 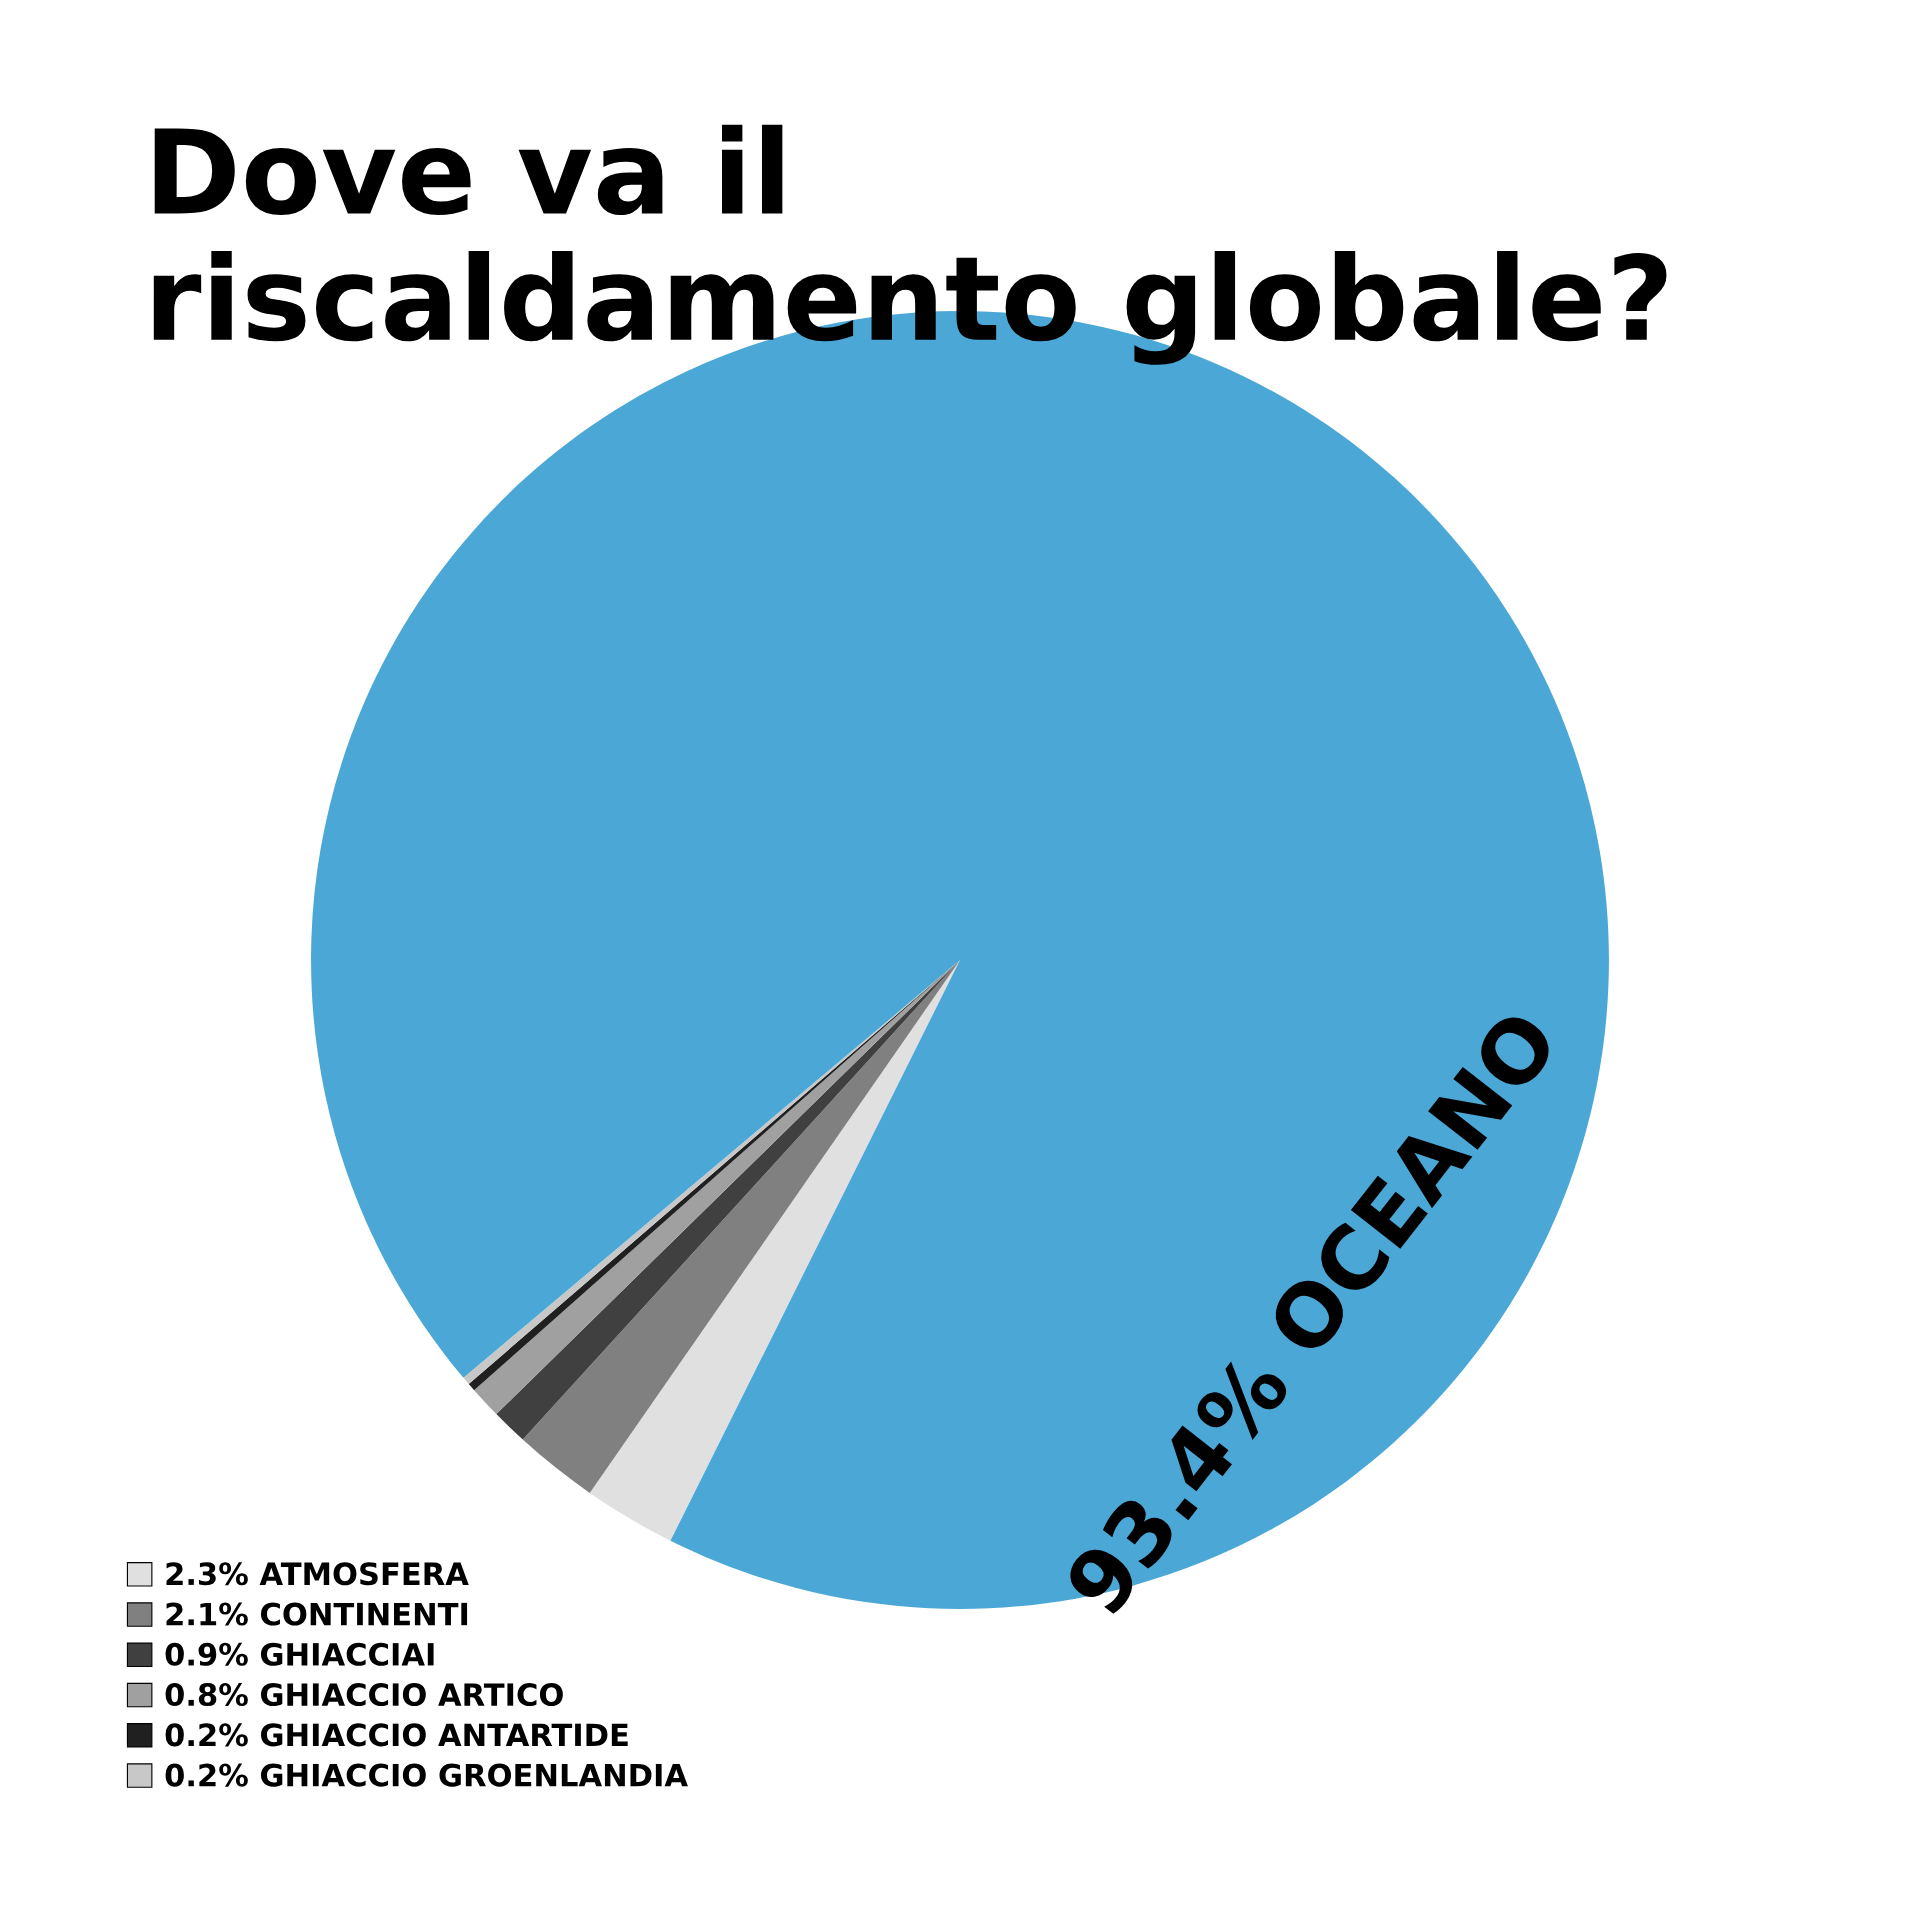 What do you see at coordinates (396, 1735) in the screenshot?
I see `legend-label: 0.2% GHIACCIO ANTARTIDE` at bounding box center [396, 1735].